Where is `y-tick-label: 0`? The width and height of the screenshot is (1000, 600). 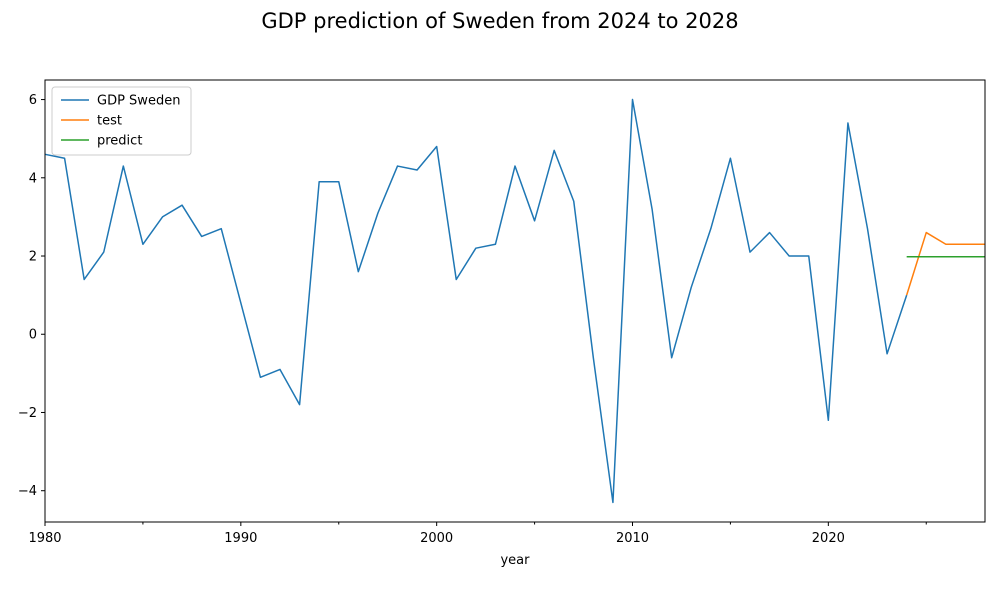
y-tick-label: 0 is located at coordinates (33, 335).